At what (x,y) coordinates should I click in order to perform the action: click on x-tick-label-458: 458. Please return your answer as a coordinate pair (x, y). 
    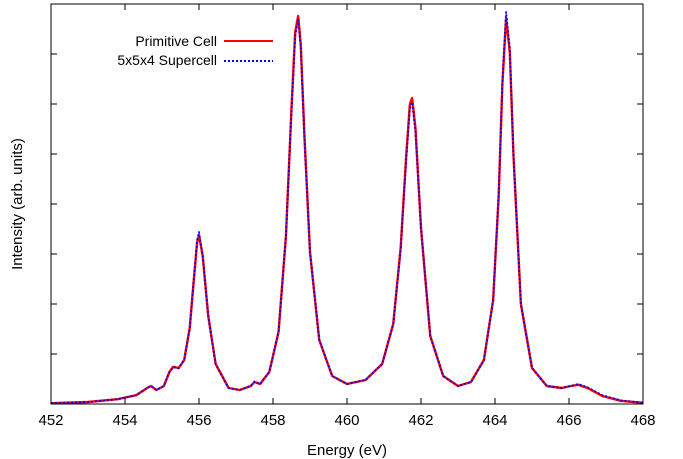
    Looking at the image, I should click on (272, 420).